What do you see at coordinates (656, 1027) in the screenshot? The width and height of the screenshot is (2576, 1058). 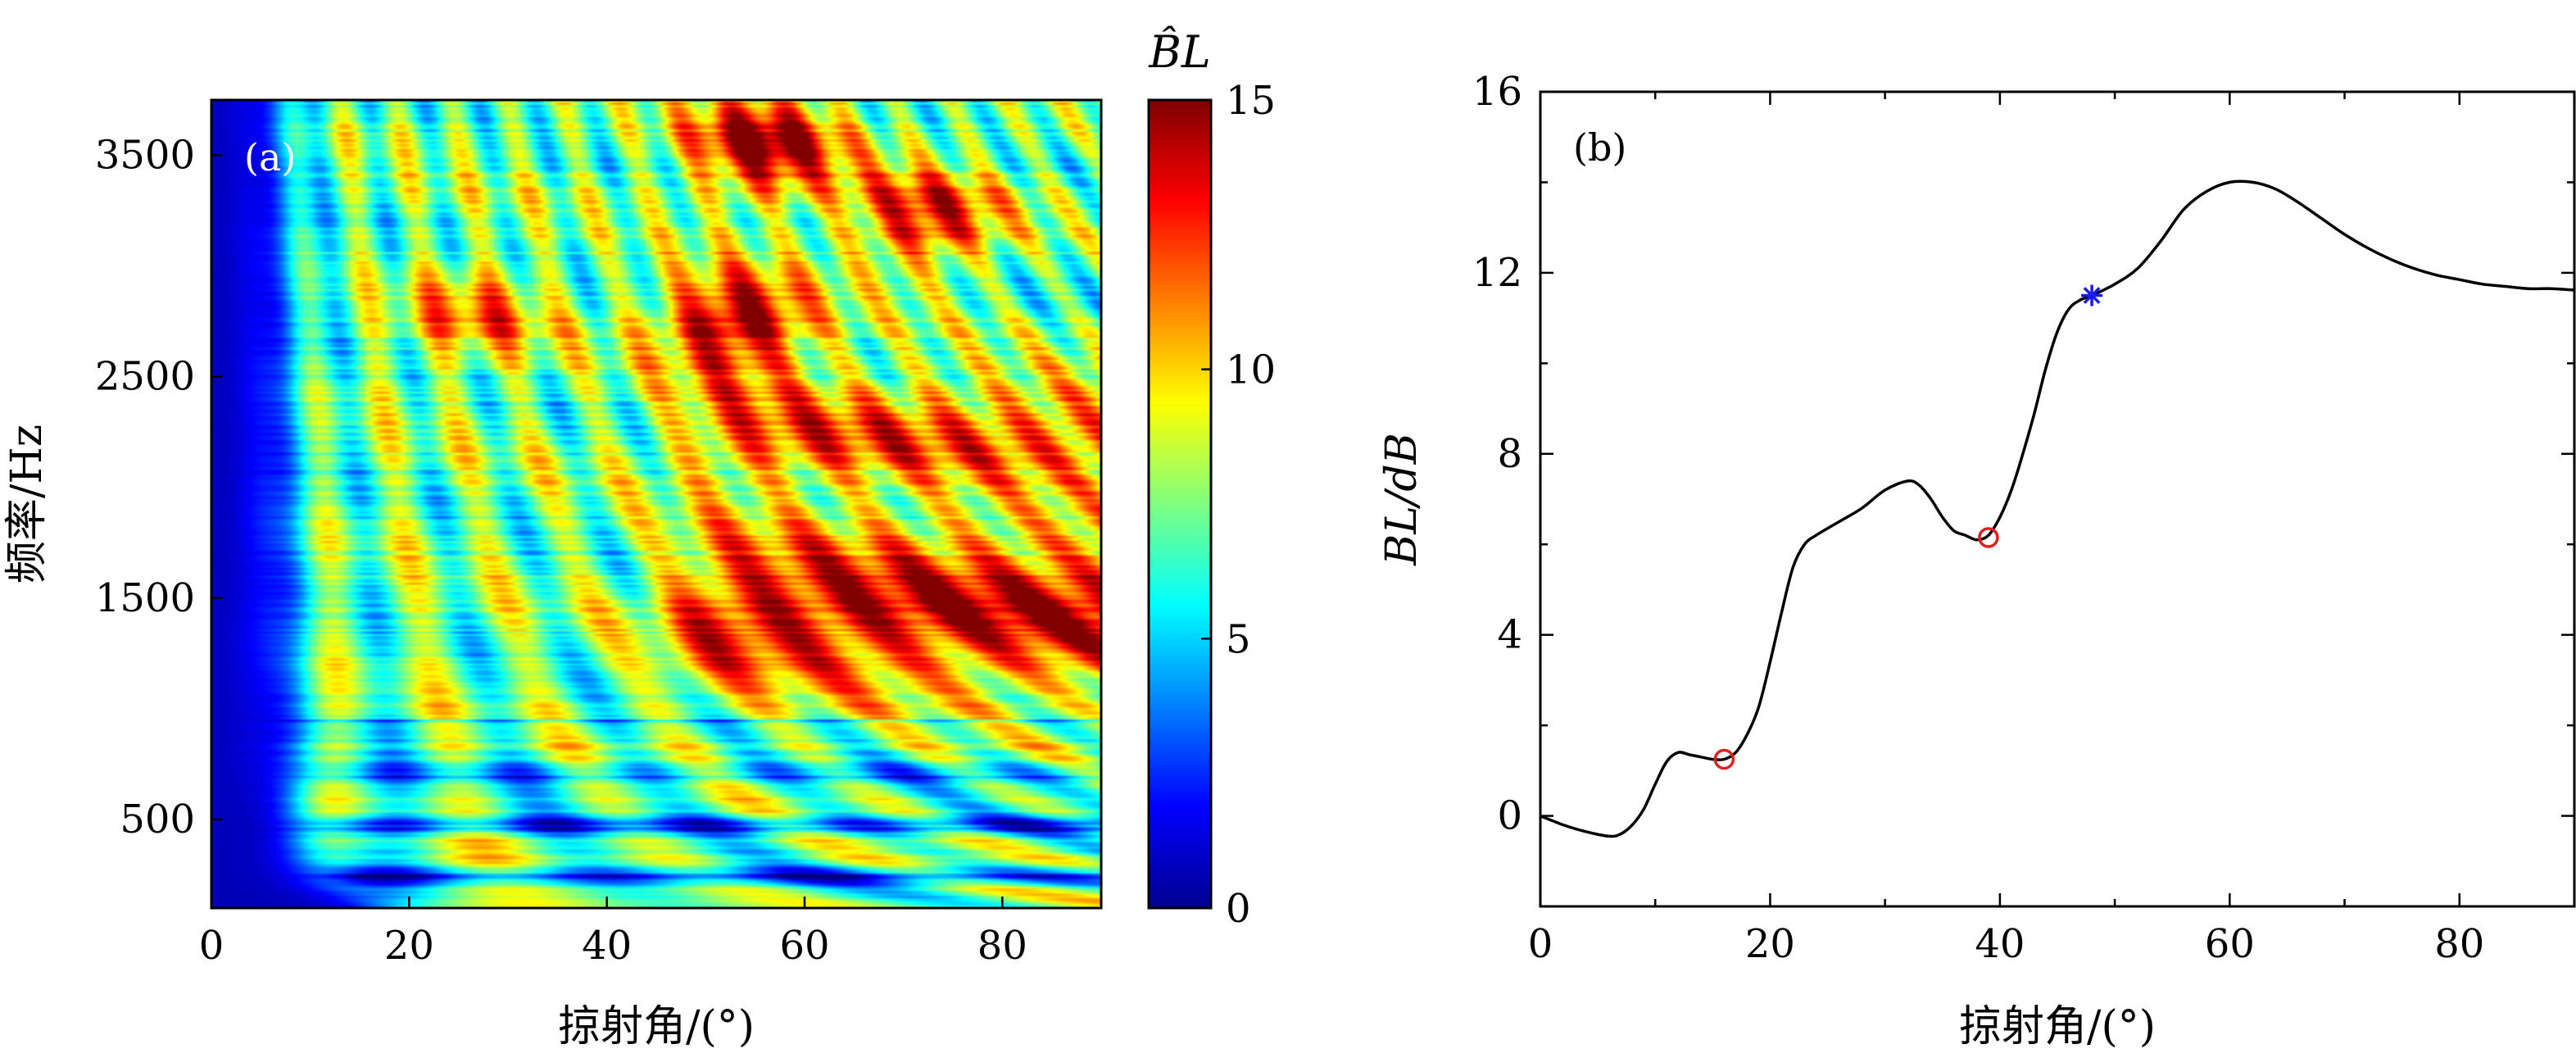 I see `heatmap-x-axis-label: 掠射角/(°)` at bounding box center [656, 1027].